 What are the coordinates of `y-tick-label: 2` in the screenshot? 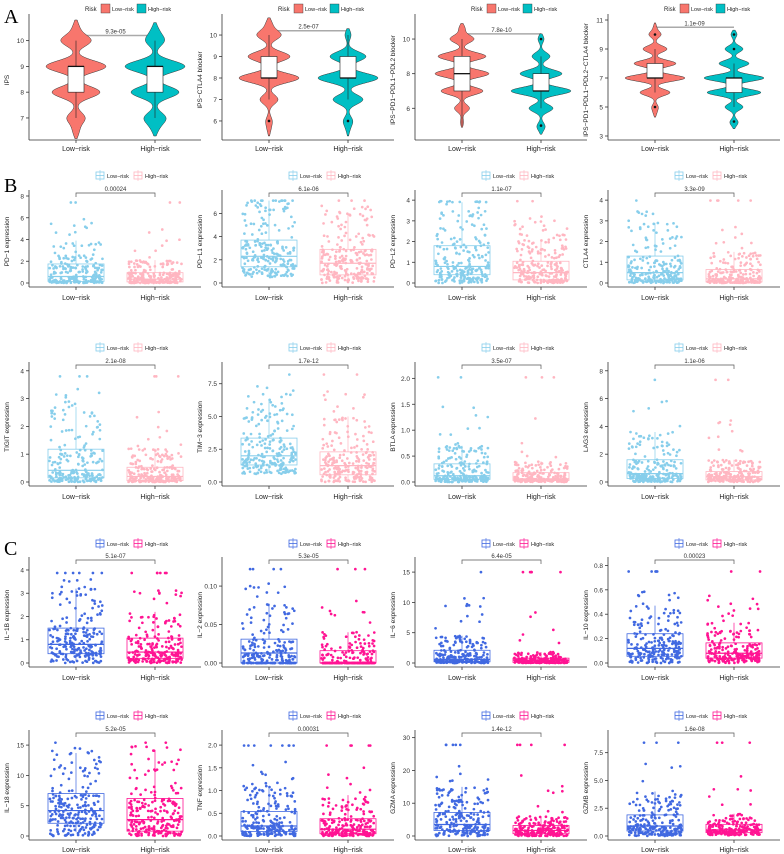 It's located at (601, 242).